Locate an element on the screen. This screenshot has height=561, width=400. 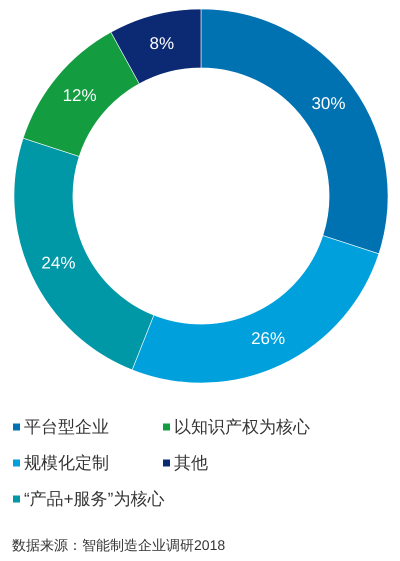
data-label: 8% is located at coordinates (162, 43).